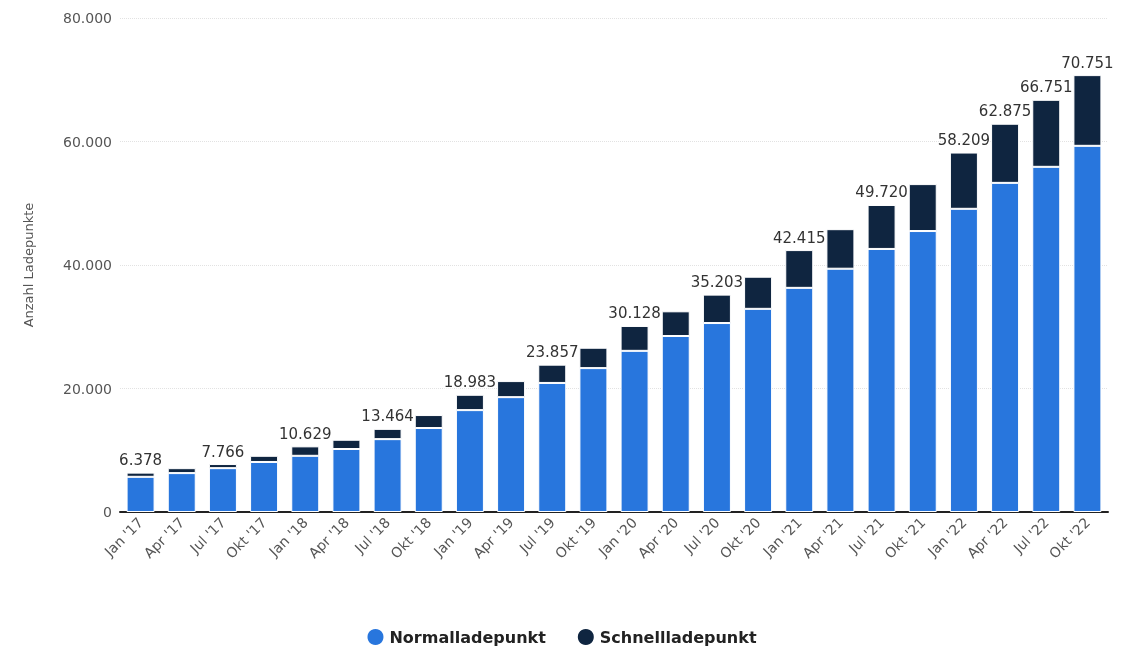 This screenshot has height=657, width=1122. I want to click on x-tick-label: Jan '21, so click(782, 537).